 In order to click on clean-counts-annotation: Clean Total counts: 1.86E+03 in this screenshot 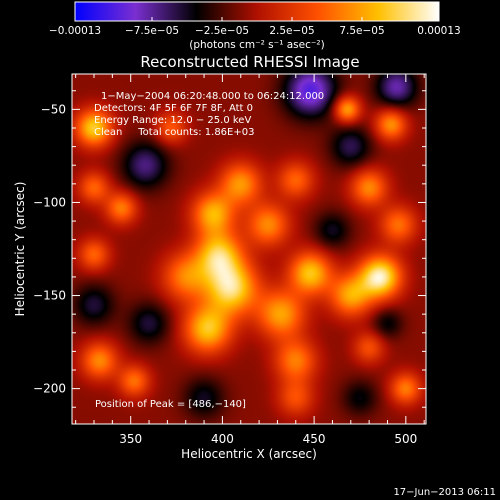, I will do `click(174, 132)`.